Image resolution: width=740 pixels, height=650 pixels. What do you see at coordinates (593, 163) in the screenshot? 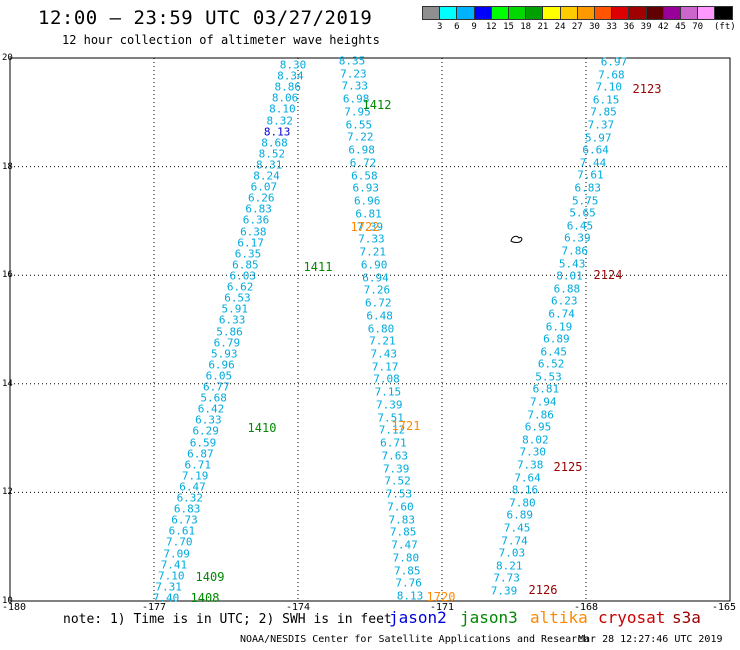
I see `wave-height-value: 7.44` at bounding box center [593, 163].